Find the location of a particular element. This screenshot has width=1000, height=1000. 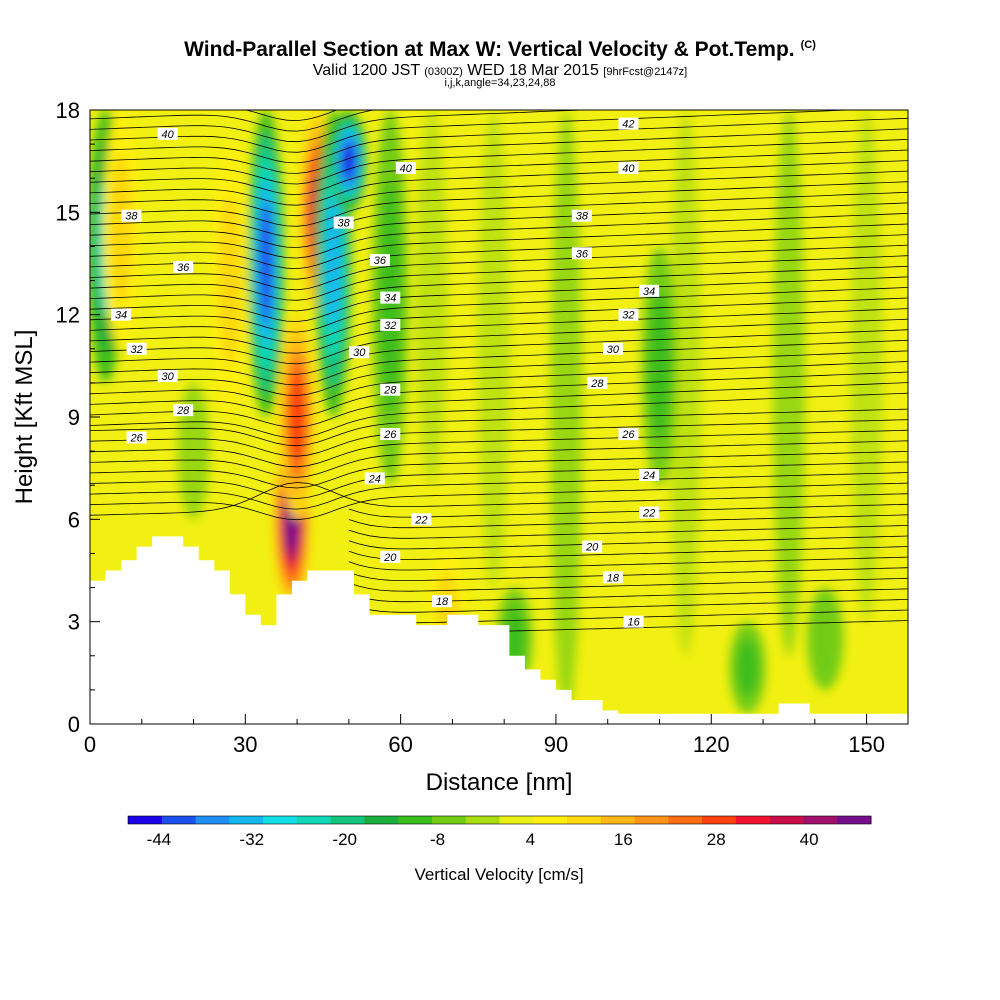

grid-indices: i,j,k,angle=34,23,24,88 is located at coordinates (500, 83).